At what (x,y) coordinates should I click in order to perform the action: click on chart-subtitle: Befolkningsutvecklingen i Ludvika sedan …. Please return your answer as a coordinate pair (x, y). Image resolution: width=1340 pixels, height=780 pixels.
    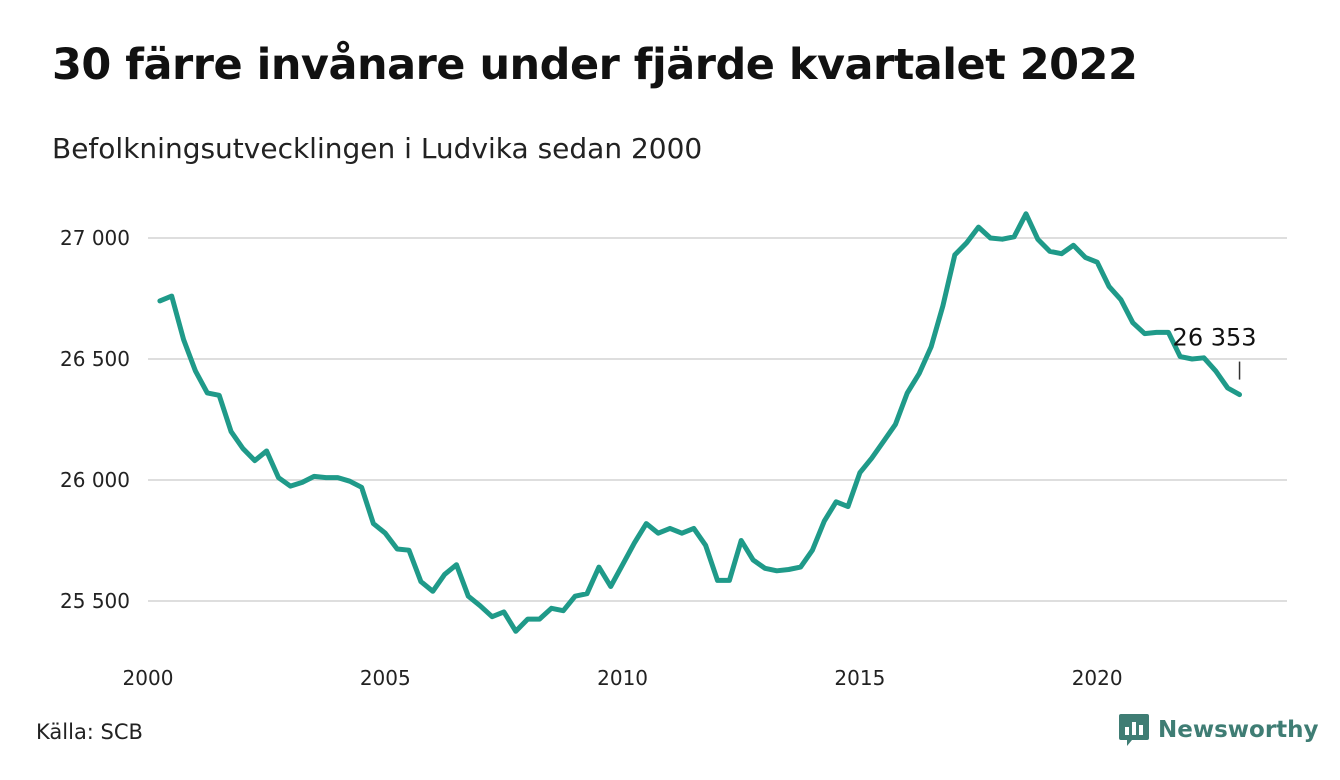
    Looking at the image, I should click on (377, 148).